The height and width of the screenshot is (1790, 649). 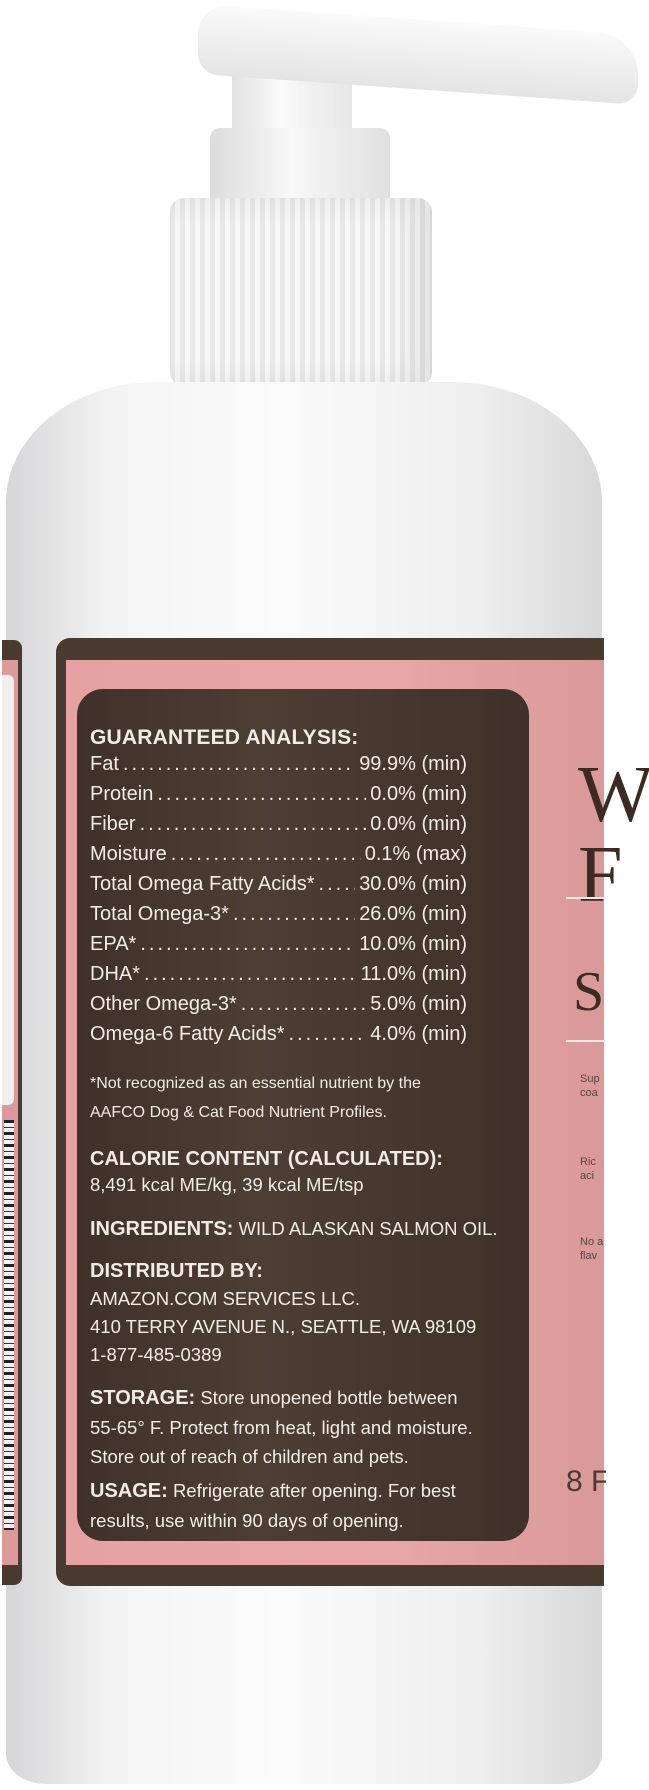 I want to click on nutrient-value: 26.0% (min), so click(x=413, y=914).